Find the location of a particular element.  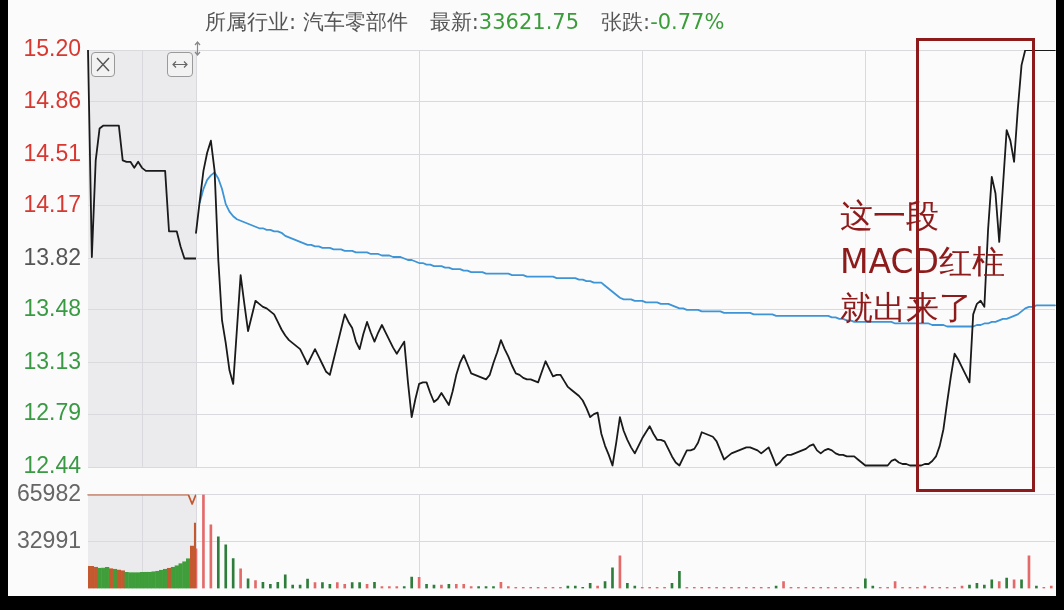

chart-title: 所属行业: 汽车零部件 is located at coordinates (306, 22).